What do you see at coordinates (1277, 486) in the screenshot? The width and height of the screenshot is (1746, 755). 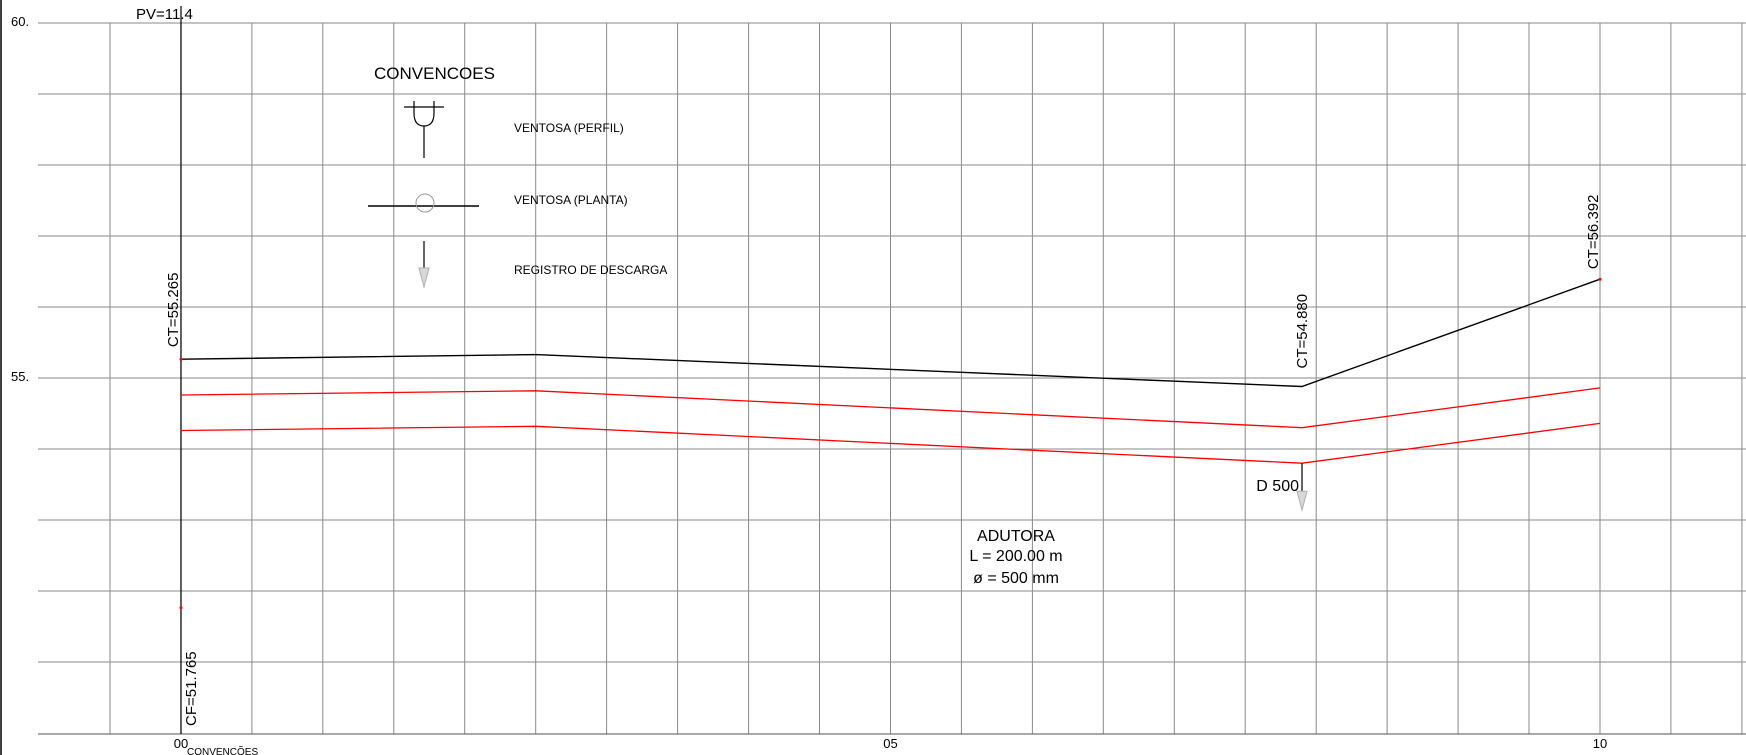 I see `discharge-label: D 500` at bounding box center [1277, 486].